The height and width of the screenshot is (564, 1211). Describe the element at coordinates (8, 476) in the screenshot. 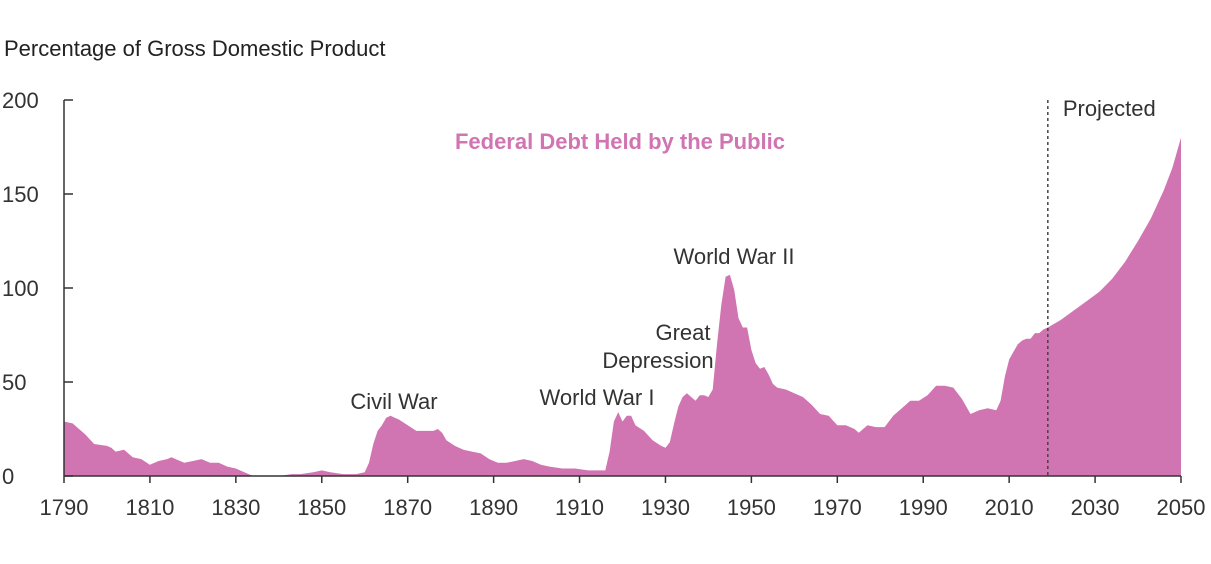

I see `y-tick-label: 0` at that location.